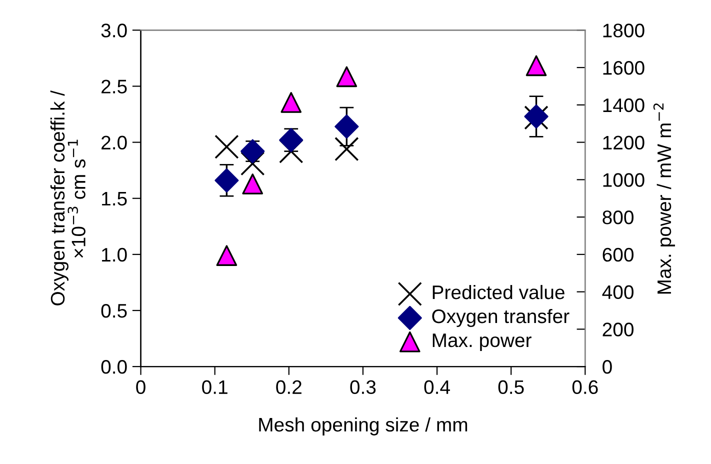 This screenshot has width=711, height=464. Describe the element at coordinates (623, 105) in the screenshot. I see `y2-tick-label: 1400` at that location.